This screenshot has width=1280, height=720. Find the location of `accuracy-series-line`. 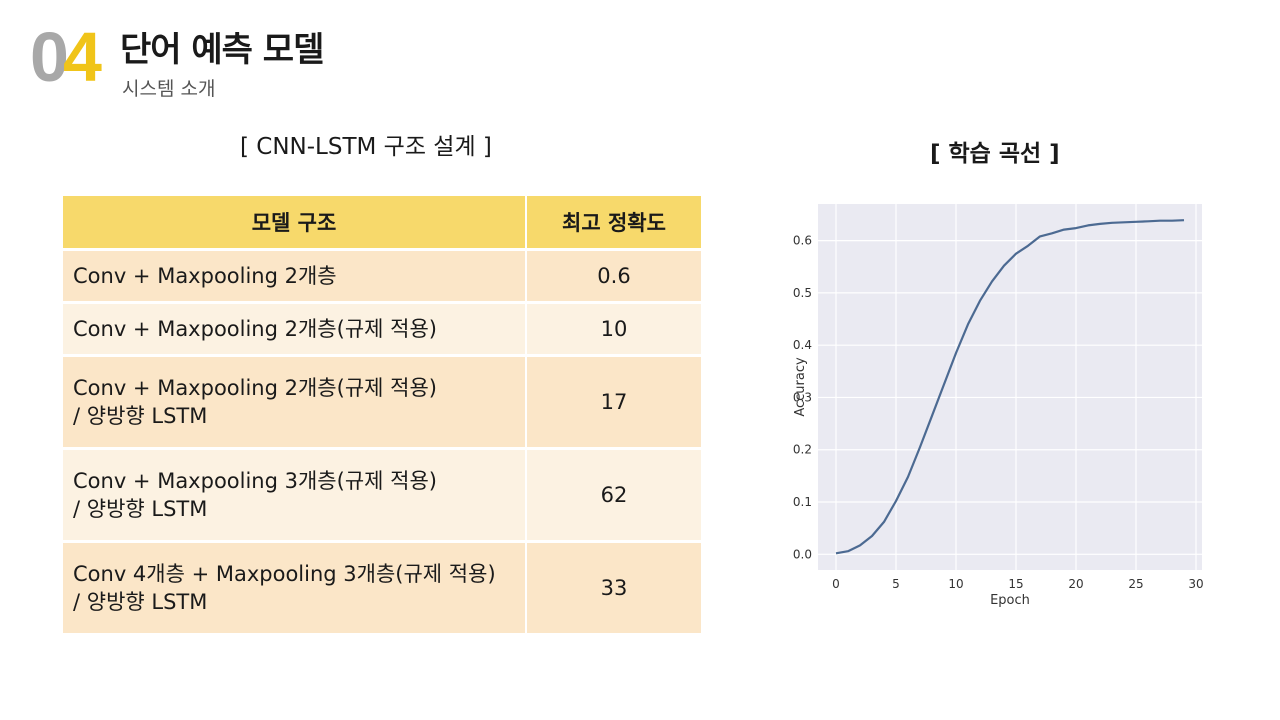

accuracy-series-line is located at coordinates (1010, 387).